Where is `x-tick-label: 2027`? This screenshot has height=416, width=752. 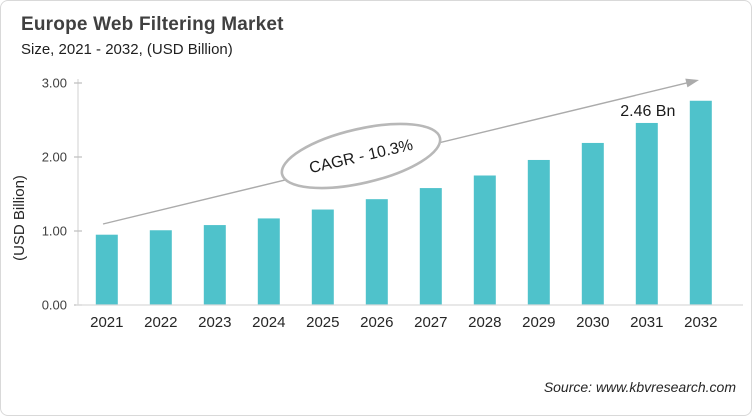
x-tick-label: 2027 is located at coordinates (430, 322).